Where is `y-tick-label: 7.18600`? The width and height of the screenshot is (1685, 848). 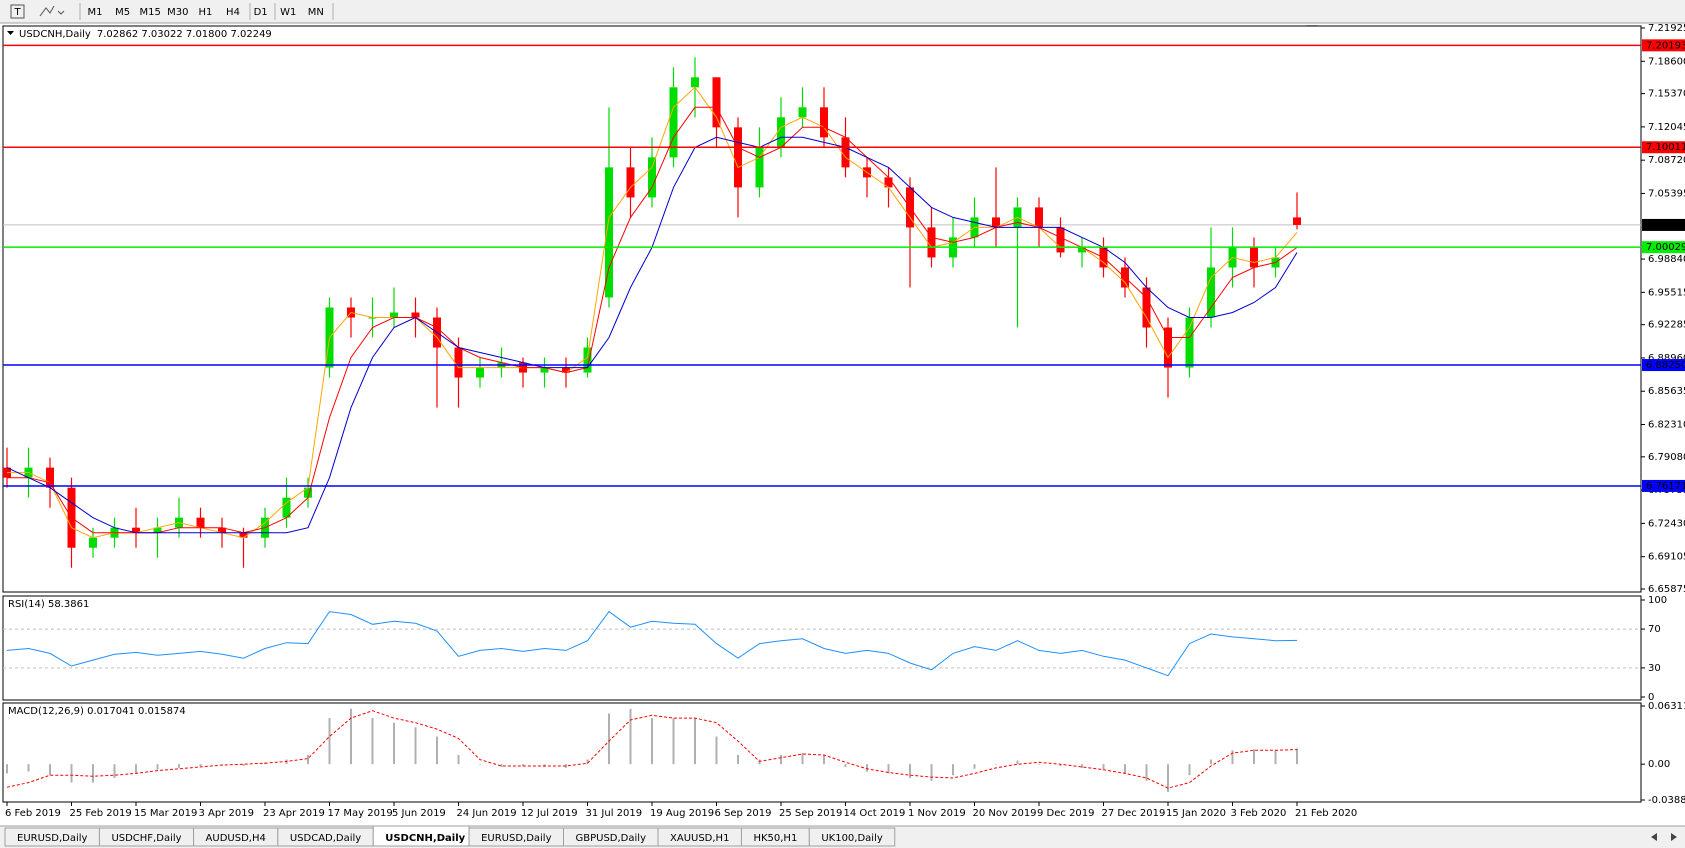
y-tick-label: 7.18600 is located at coordinates (1666, 61).